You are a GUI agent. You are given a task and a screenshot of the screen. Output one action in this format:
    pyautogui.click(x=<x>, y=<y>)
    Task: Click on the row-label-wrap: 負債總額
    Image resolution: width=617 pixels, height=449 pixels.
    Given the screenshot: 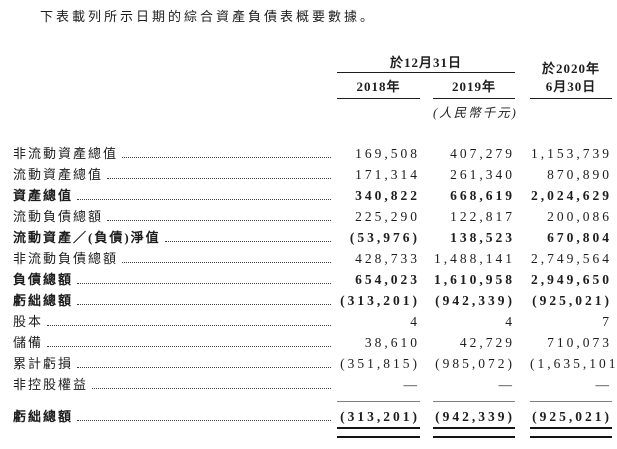 What is the action you would take?
    pyautogui.click(x=175, y=278)
    